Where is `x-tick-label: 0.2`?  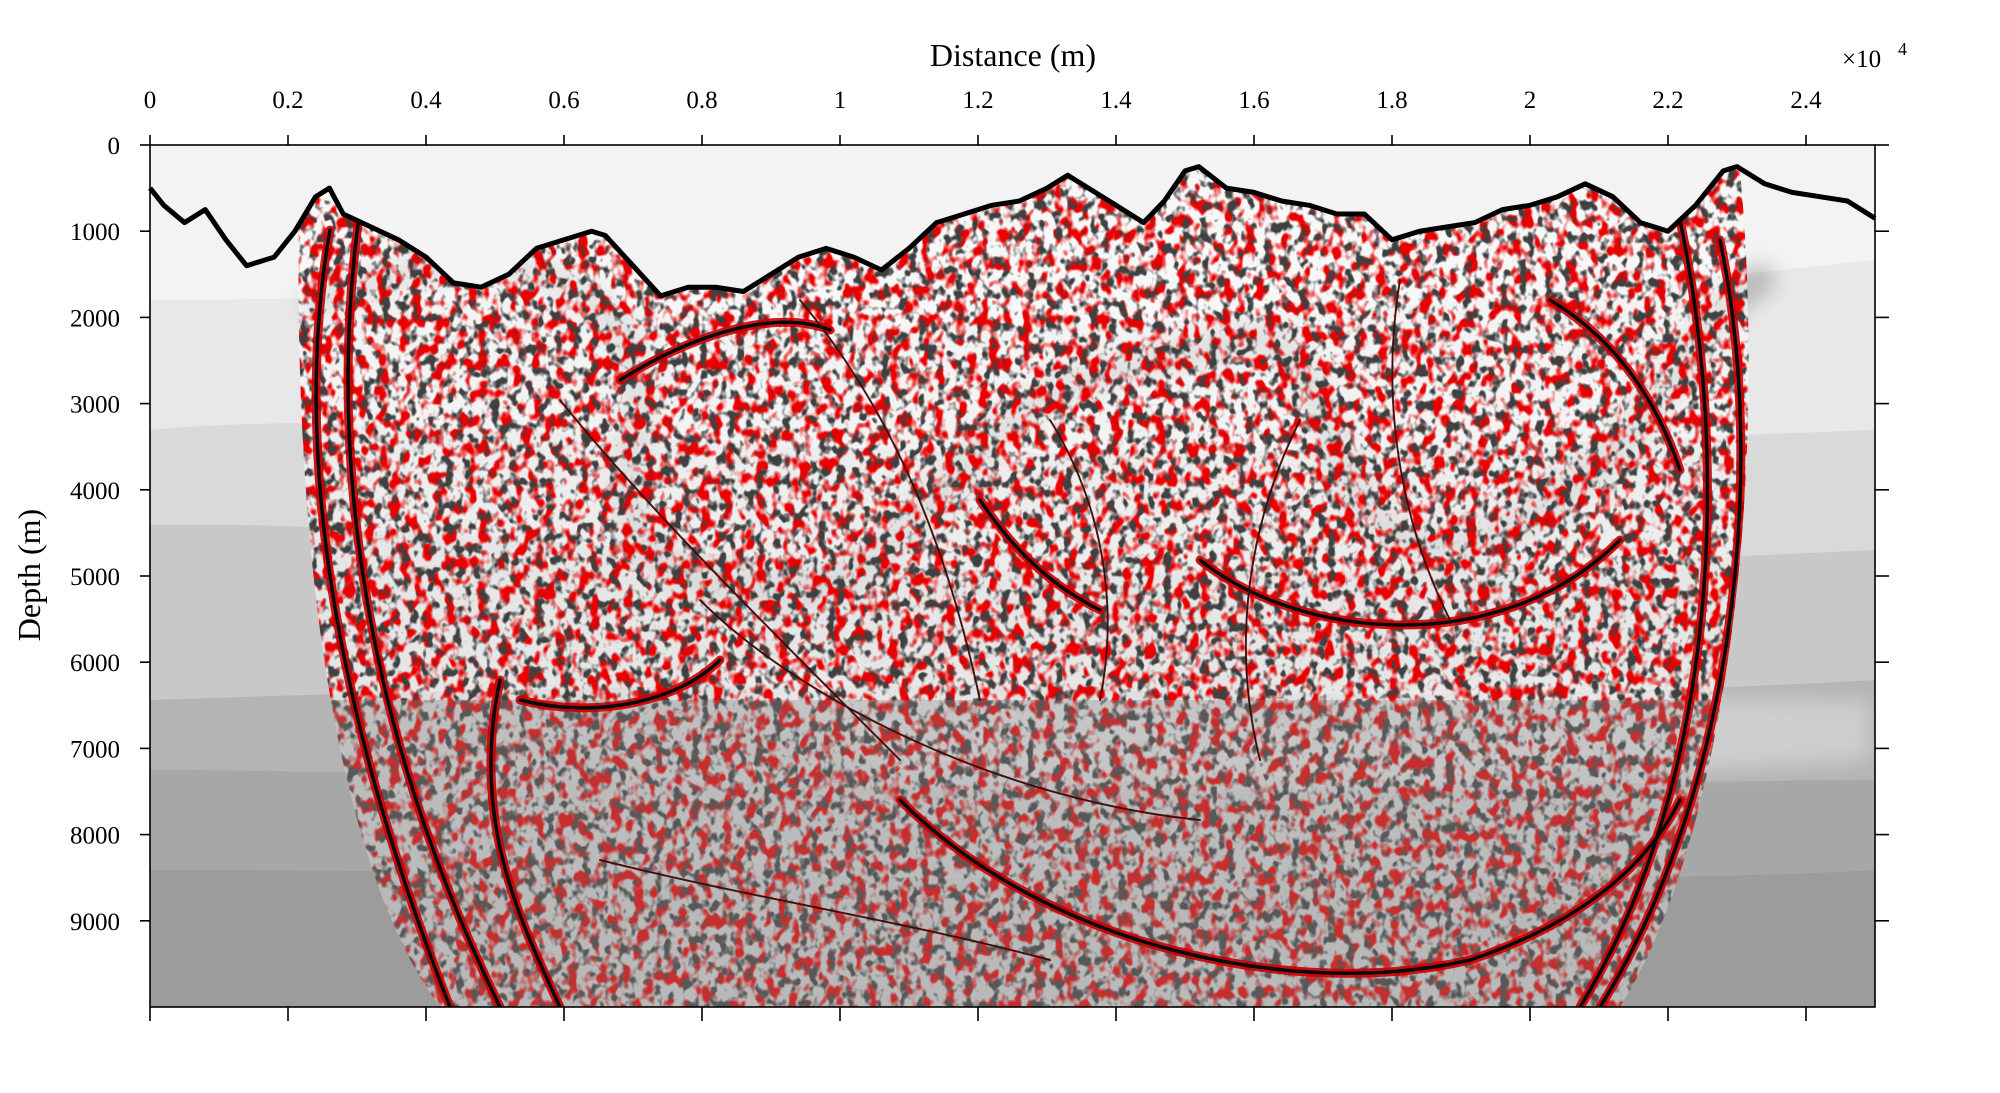
x-tick-label: 0.2 is located at coordinates (287, 100).